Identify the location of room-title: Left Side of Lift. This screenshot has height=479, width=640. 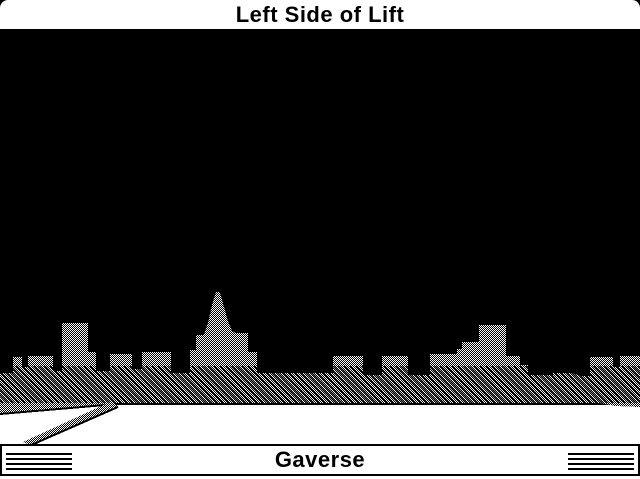
(320, 14).